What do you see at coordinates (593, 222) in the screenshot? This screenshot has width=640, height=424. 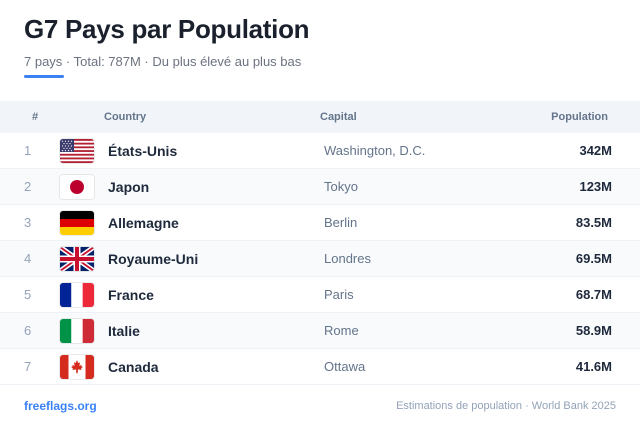 I see `row-population: 83.5M` at bounding box center [593, 222].